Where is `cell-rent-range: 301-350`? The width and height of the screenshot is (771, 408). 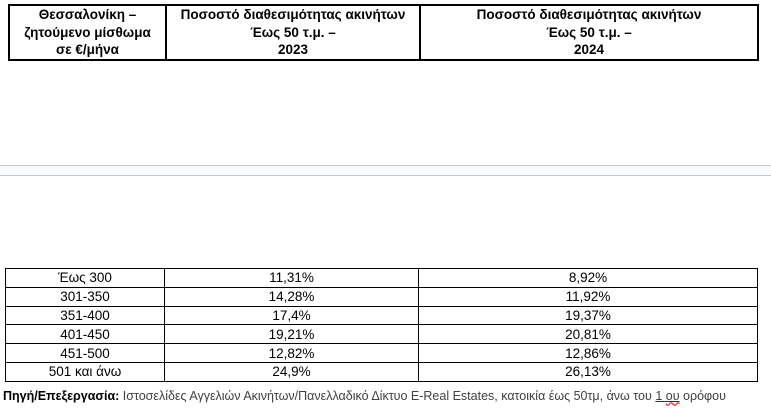 cell-rent-range: 301-350 is located at coordinates (85, 297).